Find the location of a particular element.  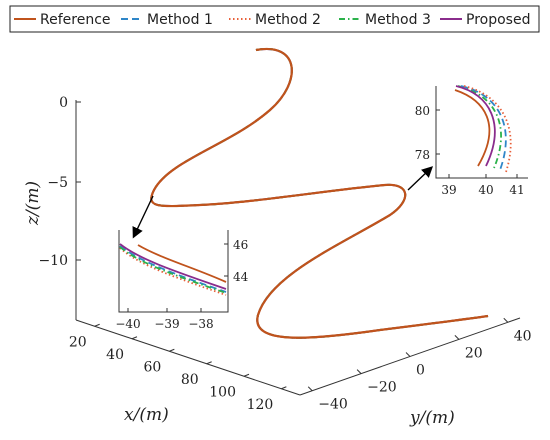

legend-label-1: Method 1 is located at coordinates (180, 20).